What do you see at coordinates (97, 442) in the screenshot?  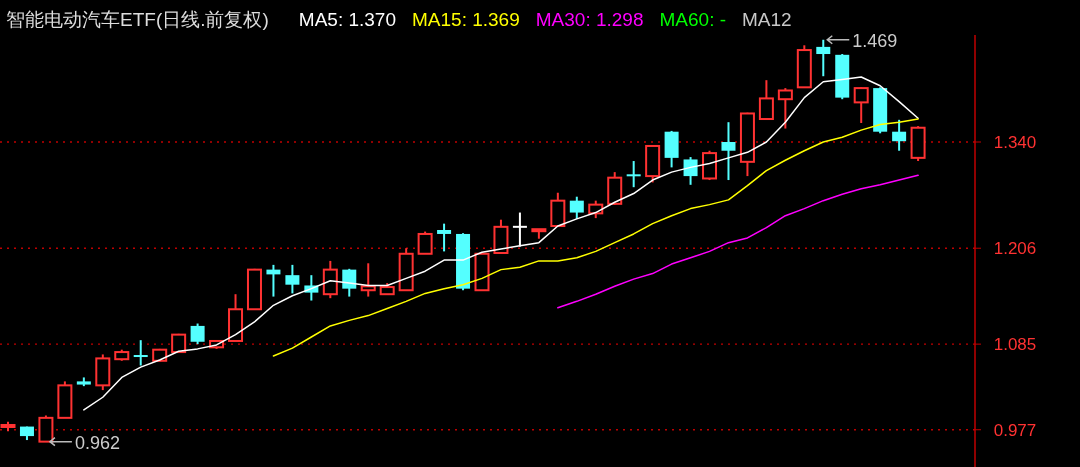 I see `annotation: 0.962` at bounding box center [97, 442].